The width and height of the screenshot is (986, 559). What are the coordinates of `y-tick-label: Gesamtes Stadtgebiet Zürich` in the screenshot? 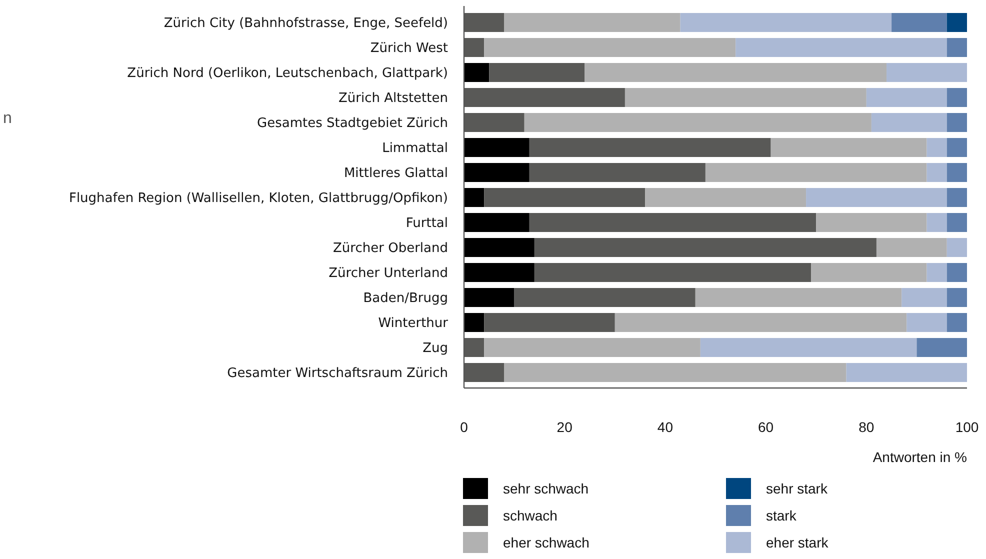 It's located at (352, 124).